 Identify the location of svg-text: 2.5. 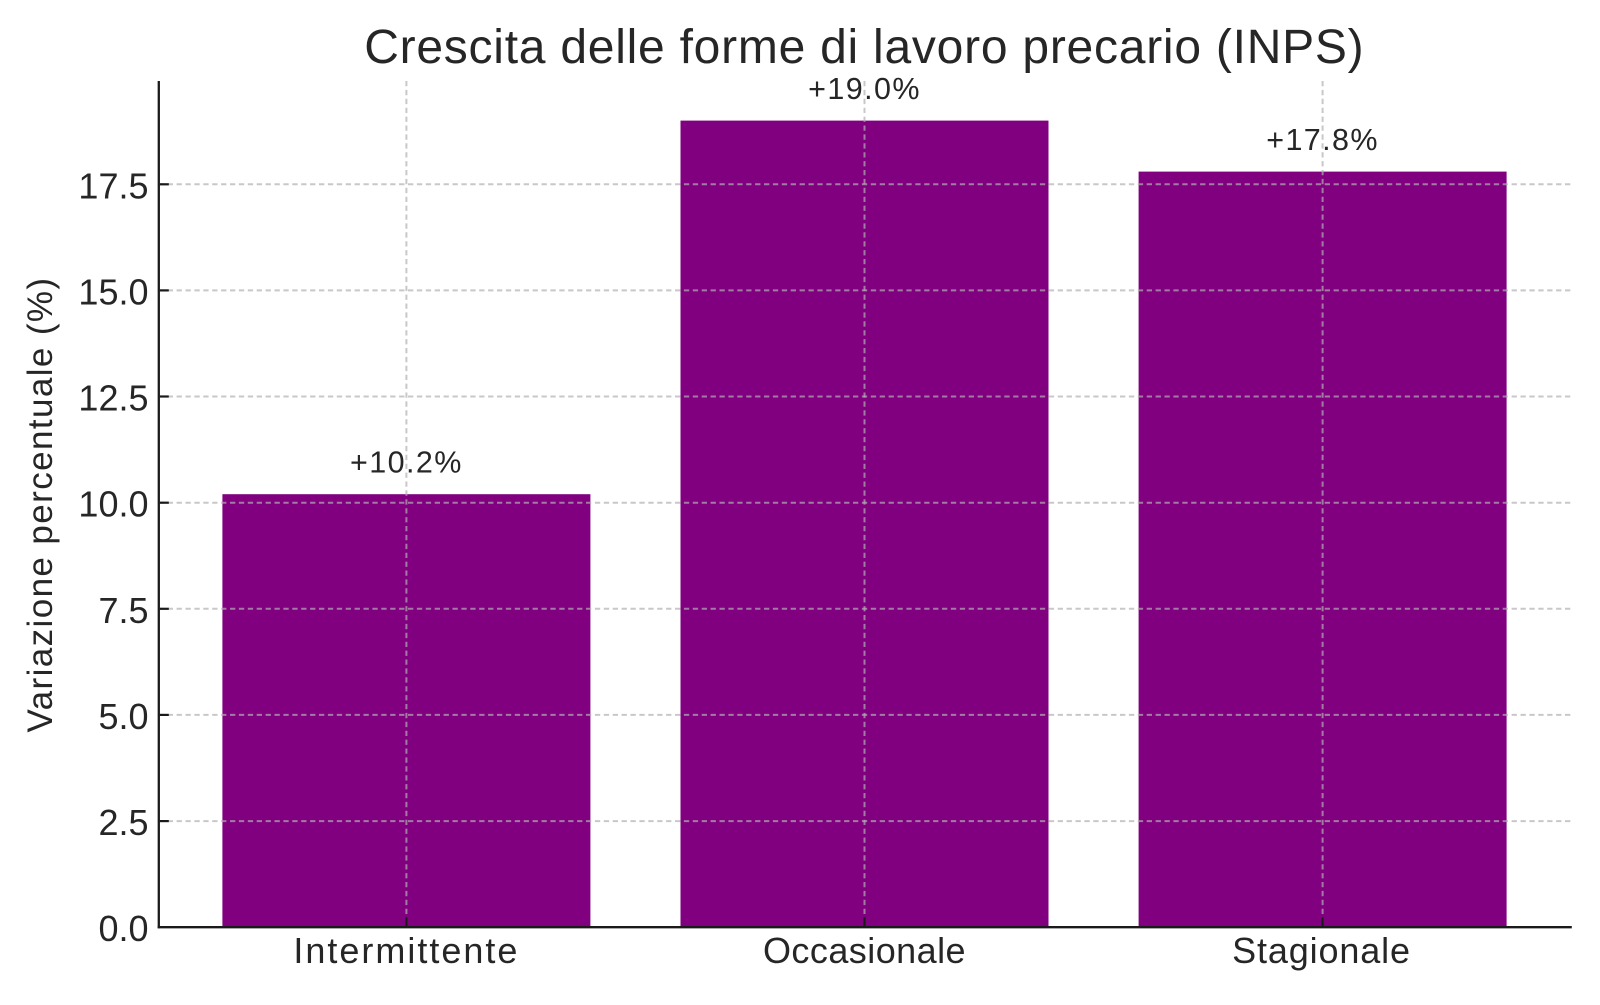
(123, 822).